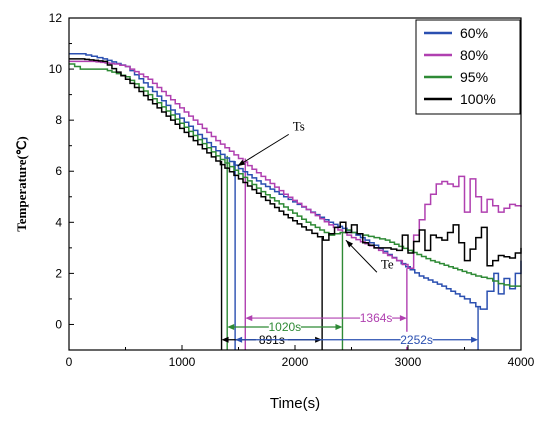 This screenshot has width=550, height=424. I want to click on legend-label: 80%, so click(474, 55).